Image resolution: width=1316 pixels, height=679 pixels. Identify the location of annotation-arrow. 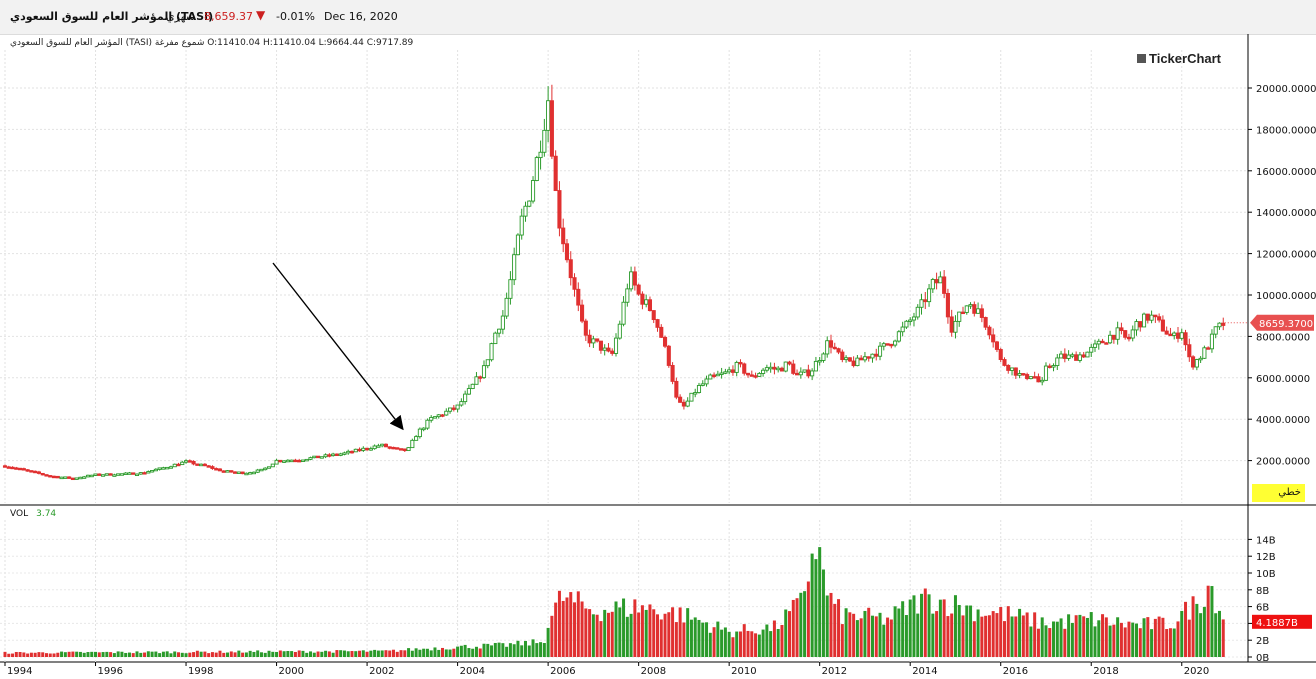
(338, 346).